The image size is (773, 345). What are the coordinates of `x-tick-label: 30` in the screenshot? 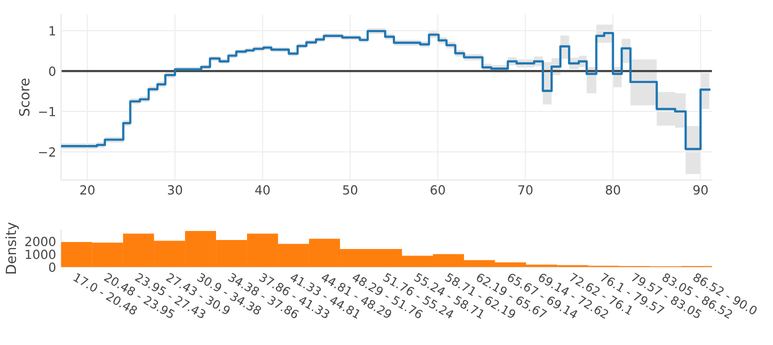 It's located at (175, 190).